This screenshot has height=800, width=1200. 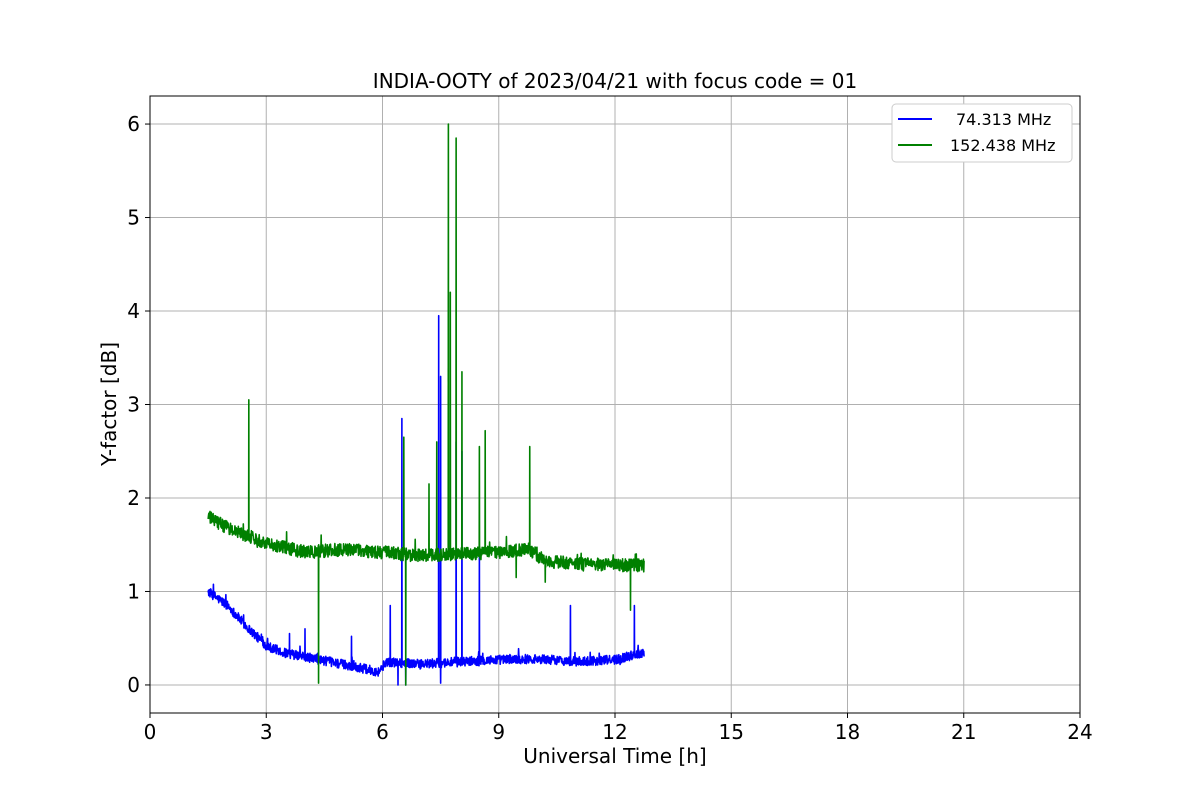 What do you see at coordinates (1002, 145) in the screenshot?
I see `legend-label-152mhz: 152.438 MHz` at bounding box center [1002, 145].